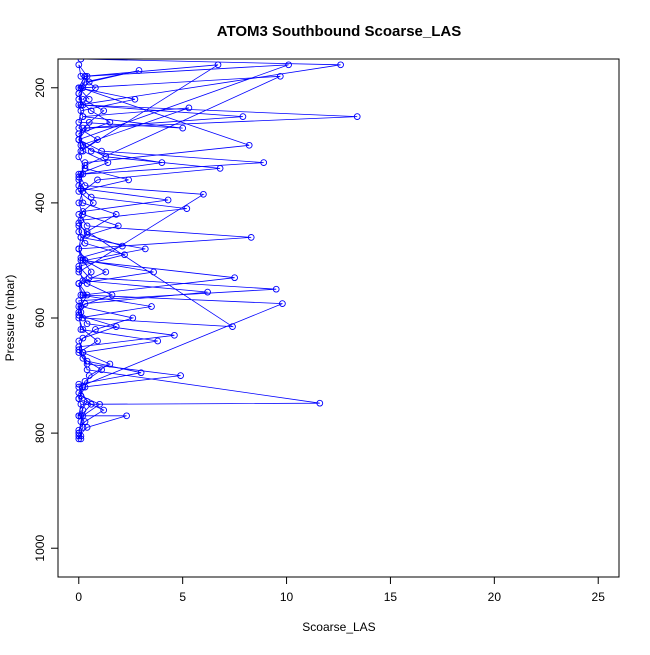 Image resolution: width=650 pixels, height=655 pixels. Describe the element at coordinates (40, 433) in the screenshot. I see `y-tick-label: 800` at that location.